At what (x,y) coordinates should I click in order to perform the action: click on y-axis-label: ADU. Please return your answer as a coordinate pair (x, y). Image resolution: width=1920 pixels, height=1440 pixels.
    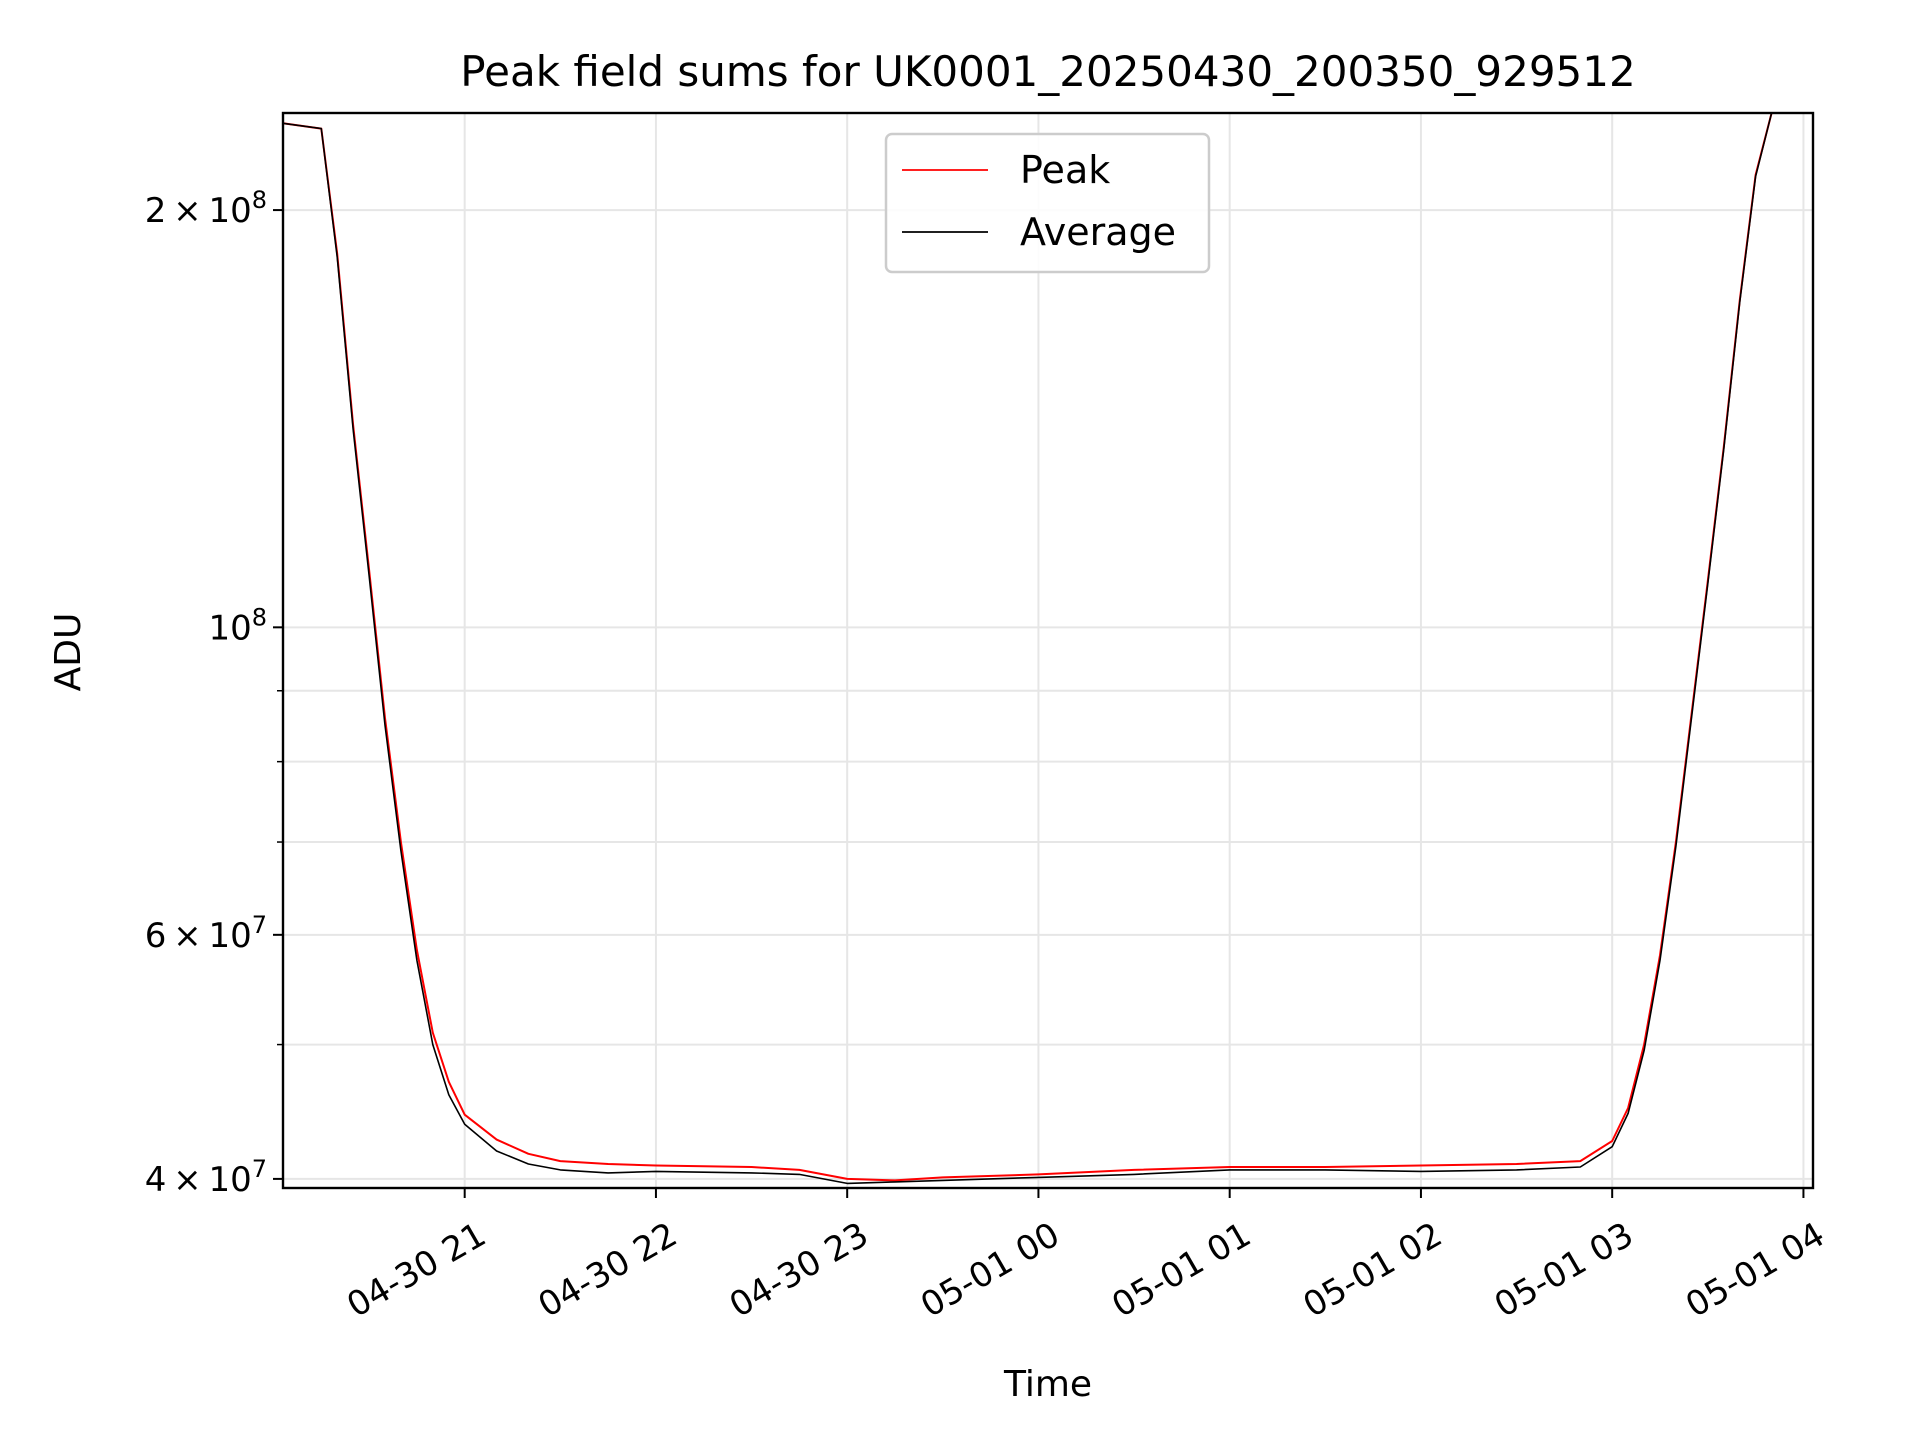
    Looking at the image, I should click on (68, 652).